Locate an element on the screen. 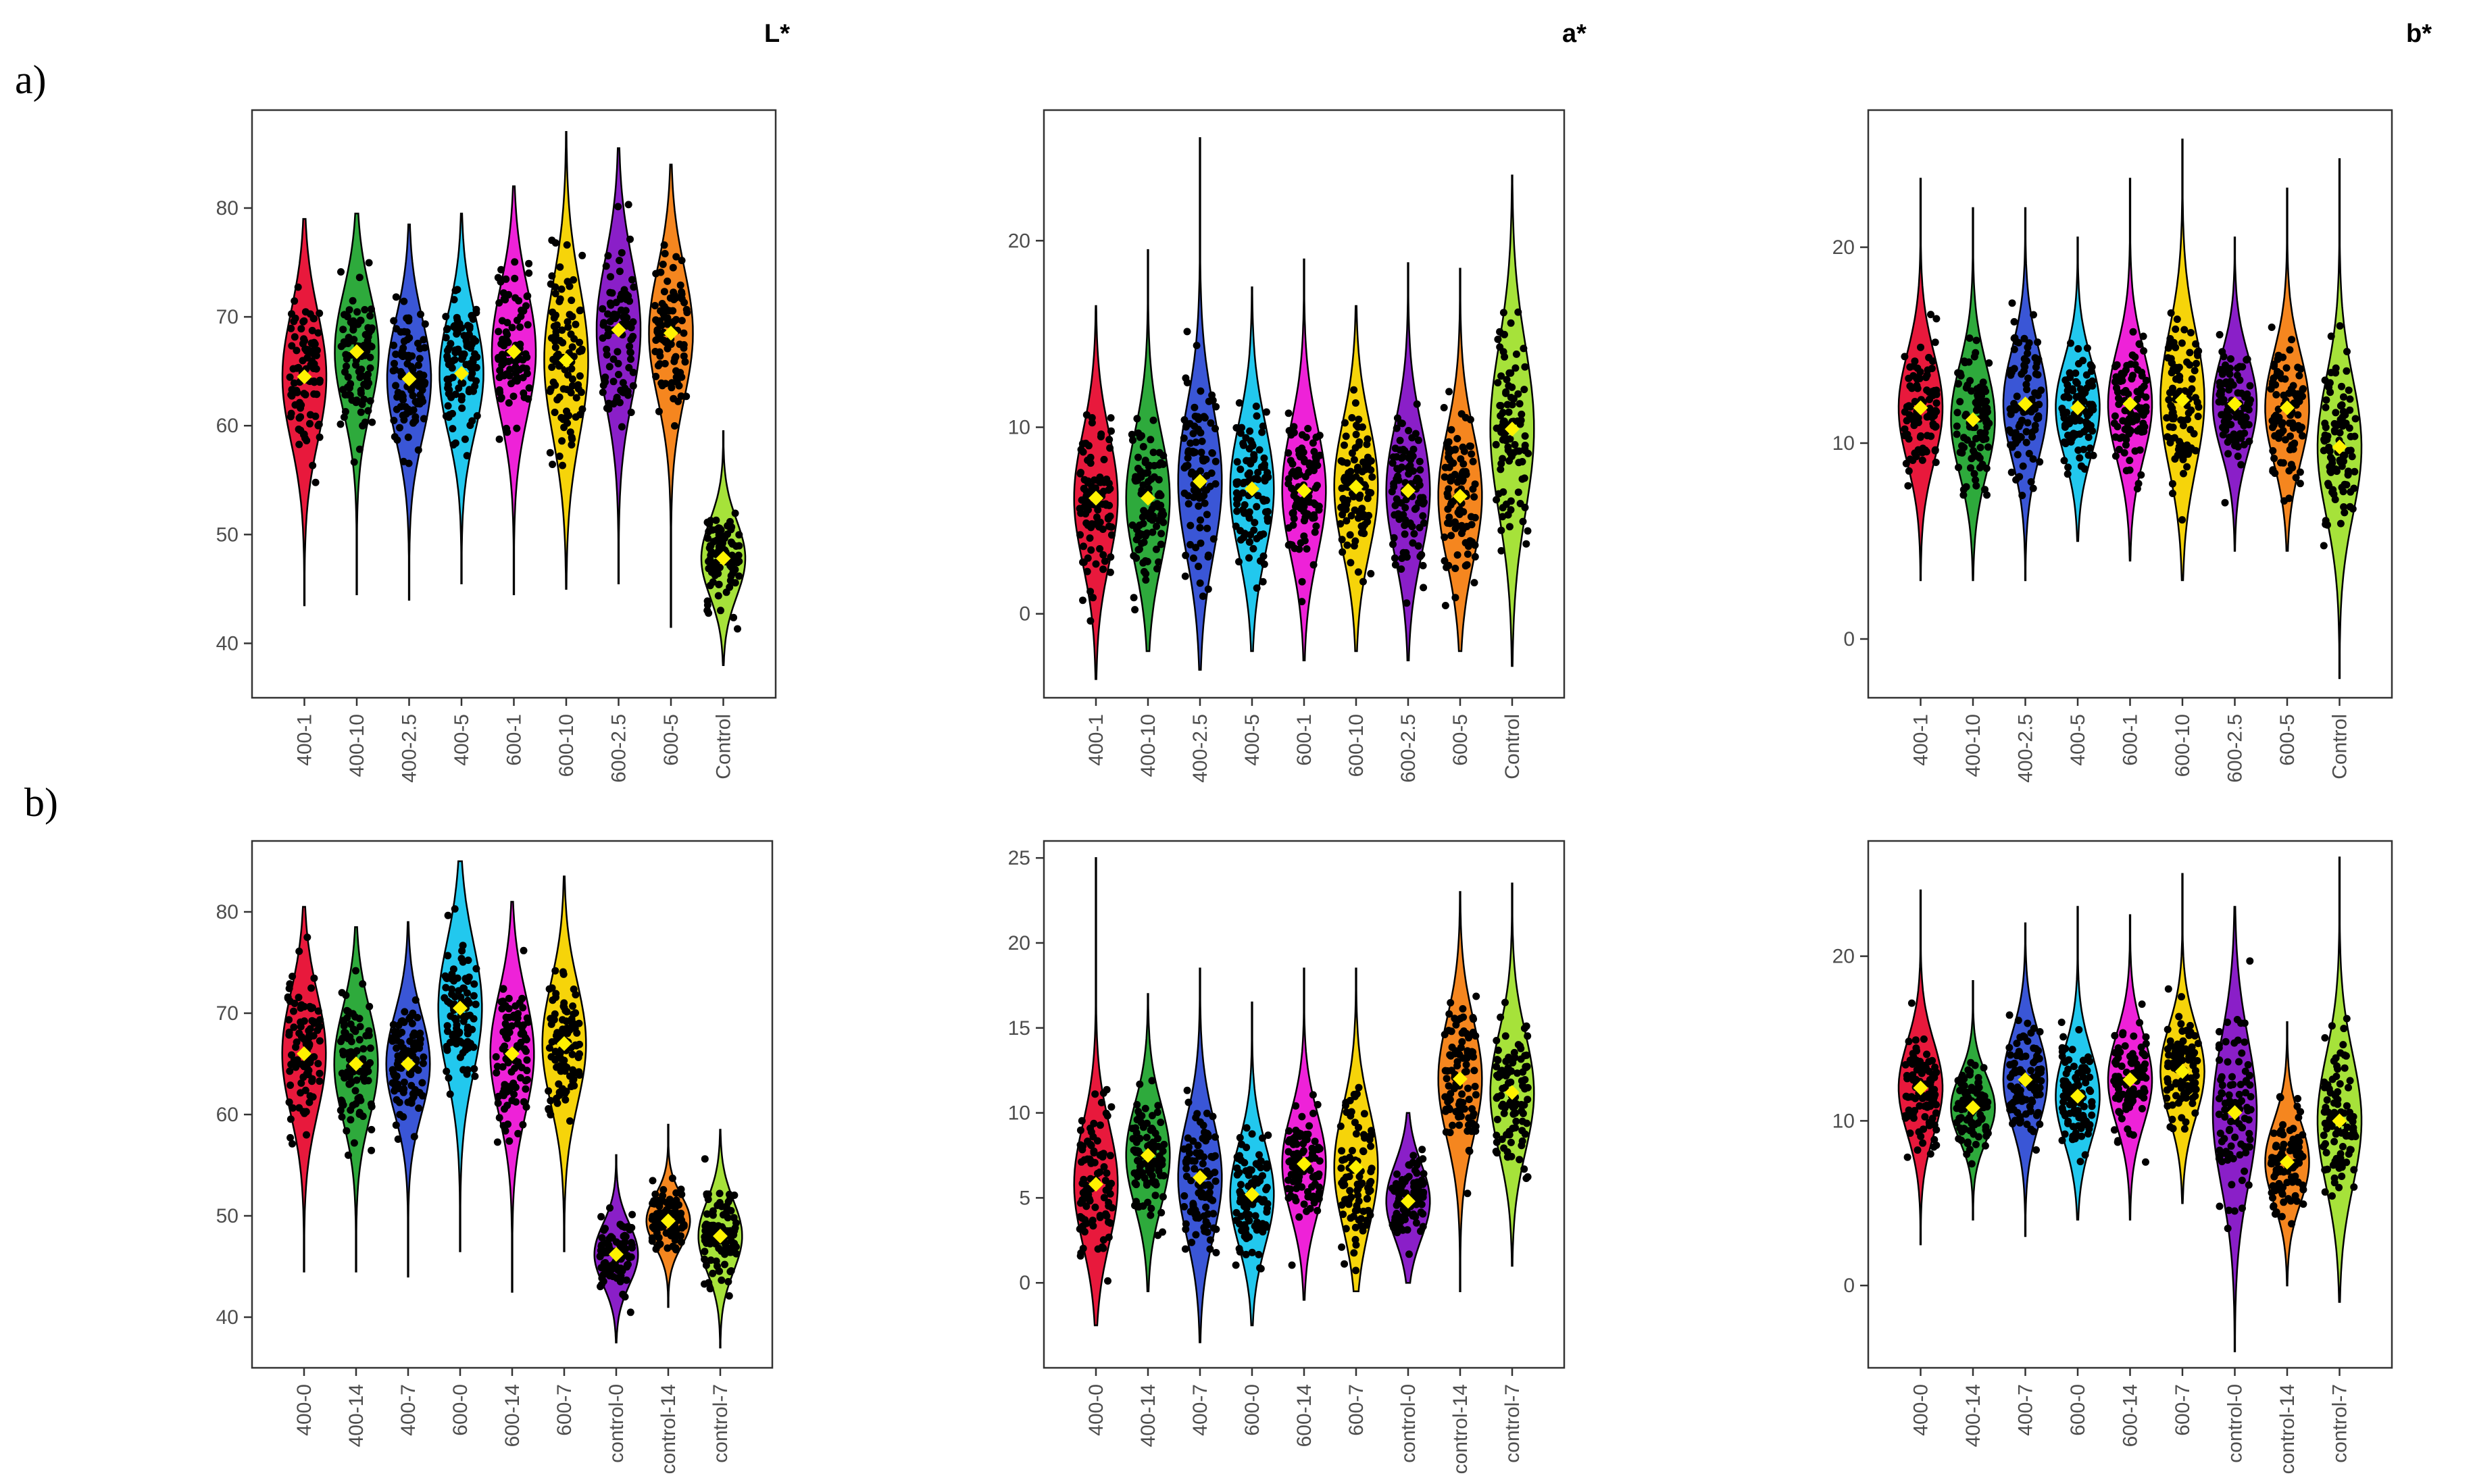 This screenshot has height=1484, width=2475. category-label: 600-10 is located at coordinates (1356, 745).